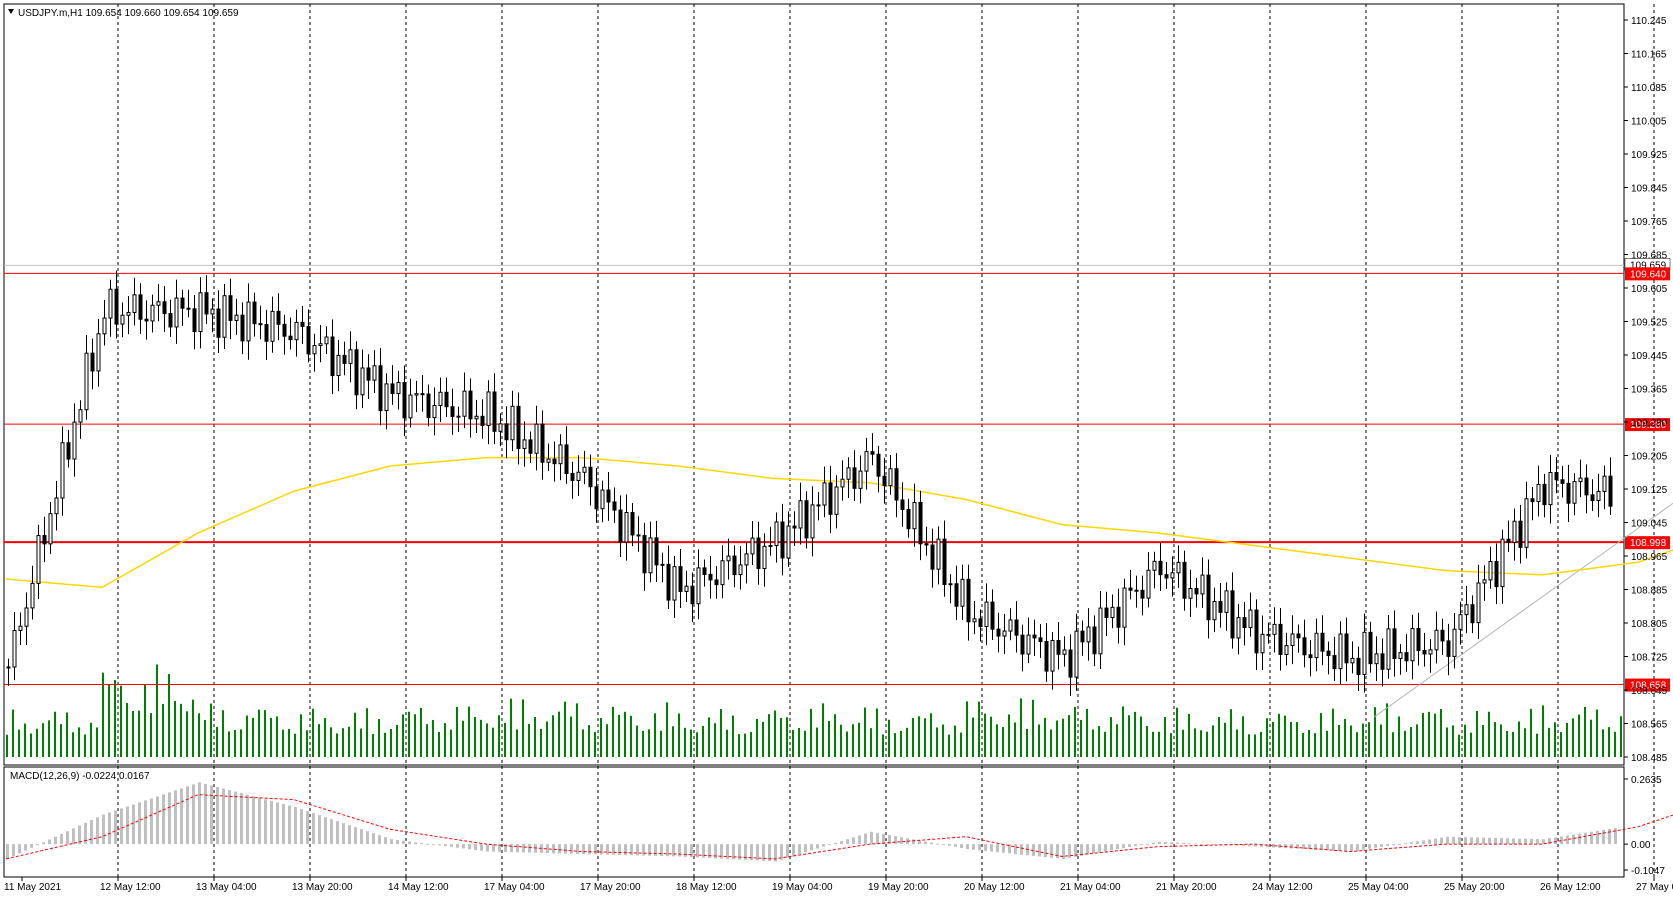  I want to click on macd-tick-label: 0.00, so click(1641, 845).